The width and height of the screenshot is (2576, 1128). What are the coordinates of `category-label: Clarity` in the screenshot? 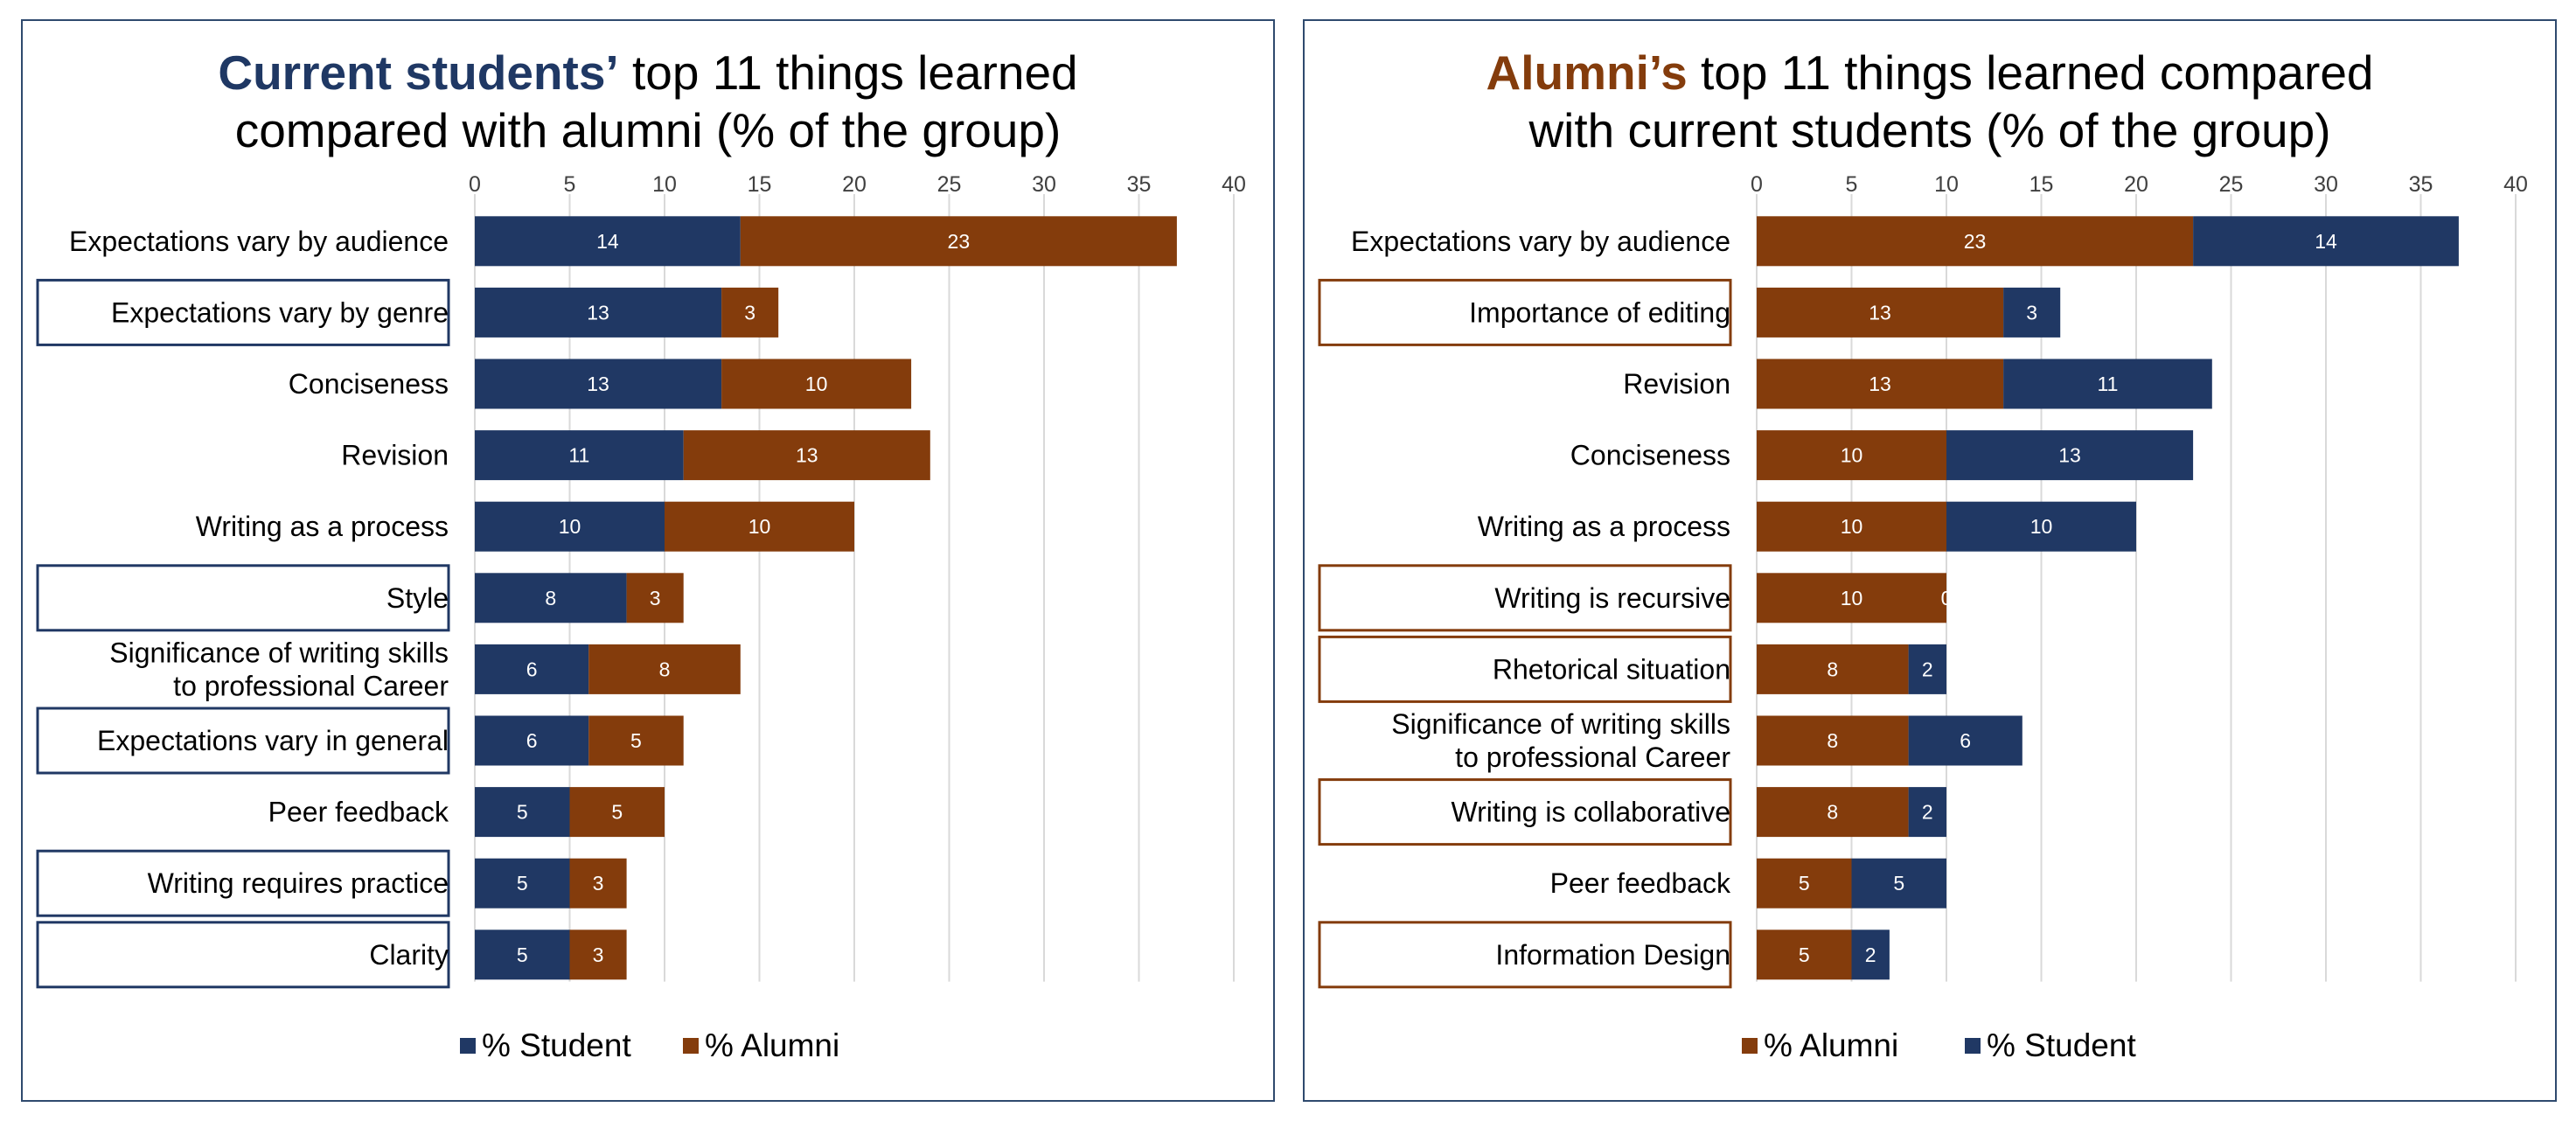 It's located at (409, 955).